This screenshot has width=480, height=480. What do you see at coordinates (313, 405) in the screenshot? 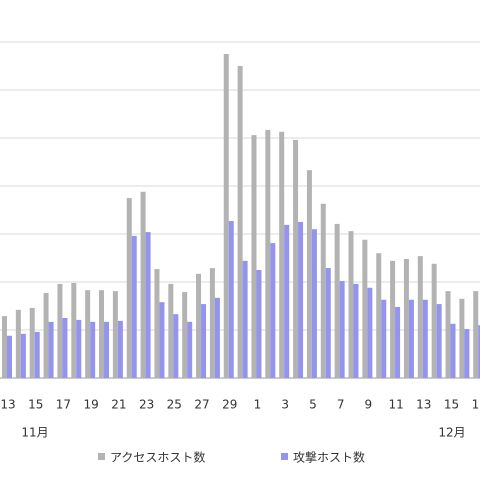
I see `x-tick-label: 5` at bounding box center [313, 405].